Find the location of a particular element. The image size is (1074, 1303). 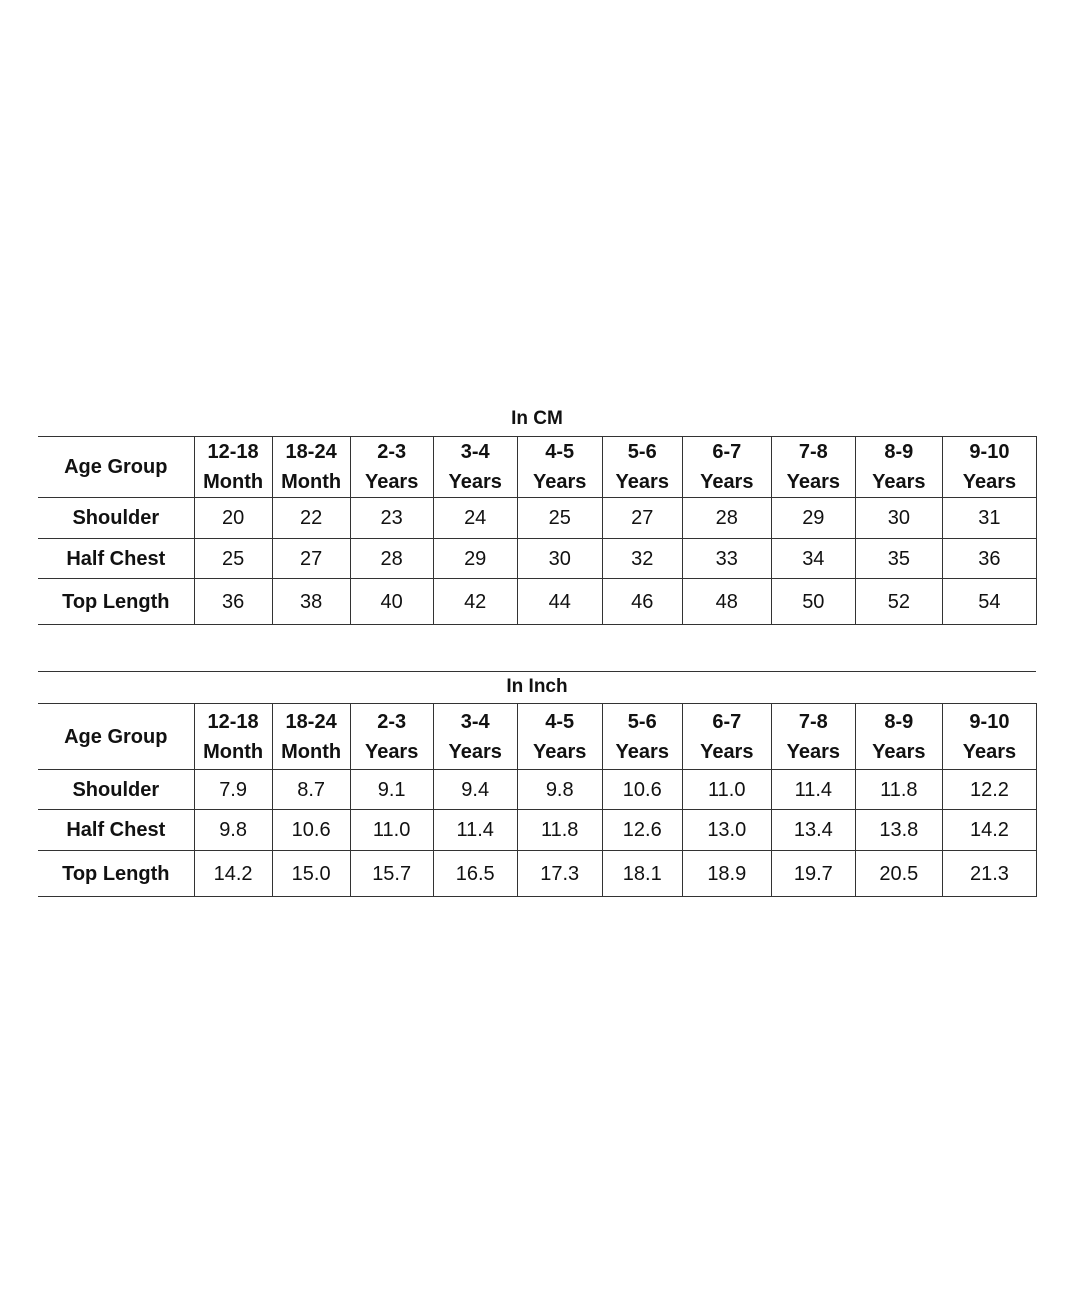

measurement-cell: 16.5 is located at coordinates (475, 873).